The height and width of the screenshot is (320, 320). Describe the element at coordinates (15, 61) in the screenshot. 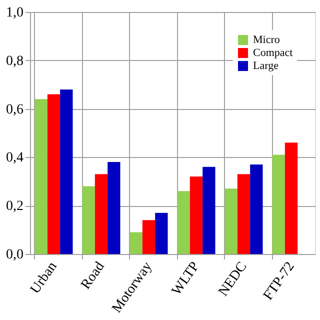

I see `y-tick-label: 0,8` at that location.